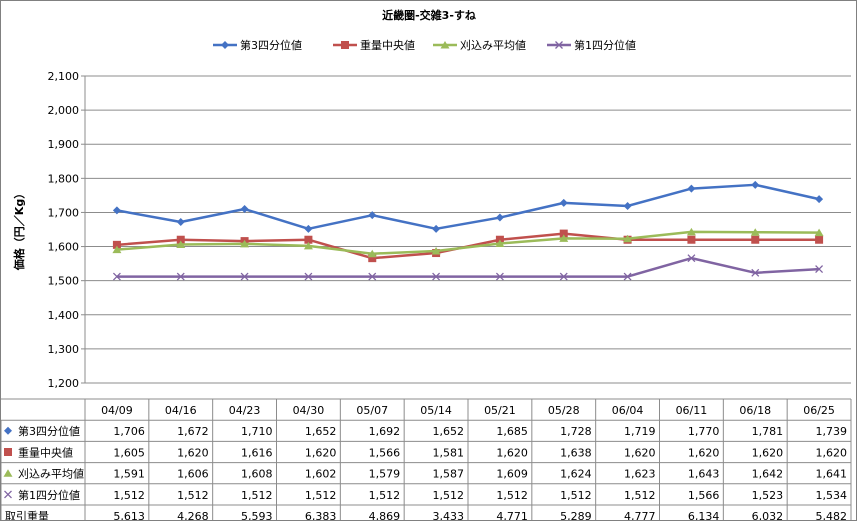  I want to click on x-category-label: 04/30, so click(309, 410).